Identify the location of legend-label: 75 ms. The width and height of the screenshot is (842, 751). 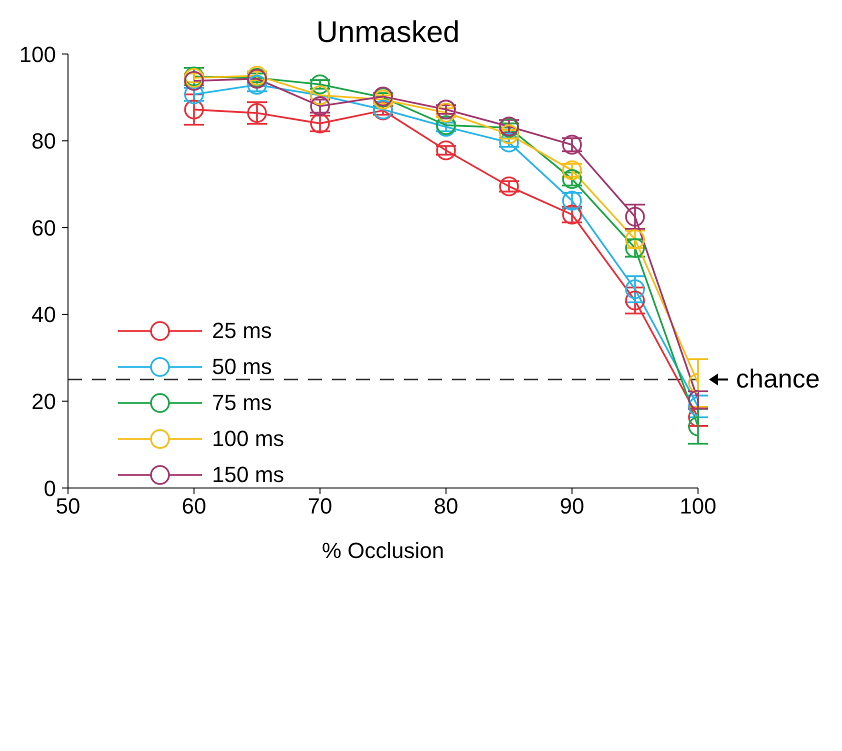
(242, 403).